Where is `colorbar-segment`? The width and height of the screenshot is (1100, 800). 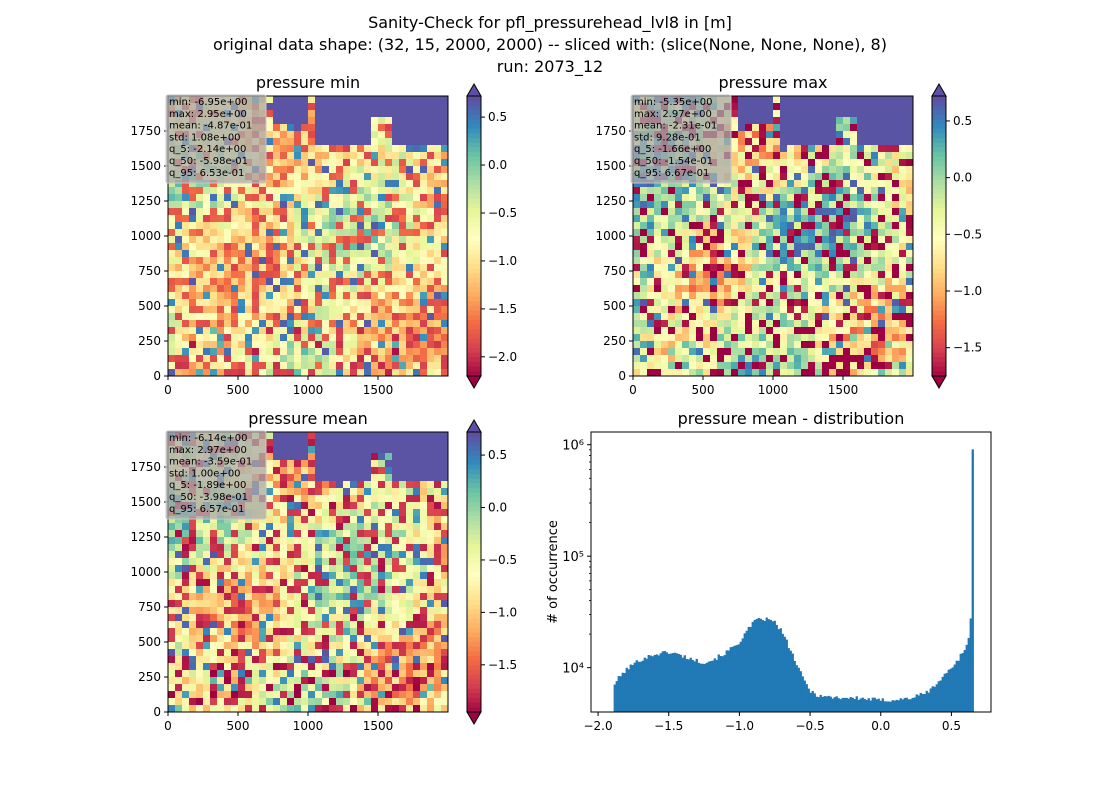
colorbar-segment is located at coordinates (474, 341).